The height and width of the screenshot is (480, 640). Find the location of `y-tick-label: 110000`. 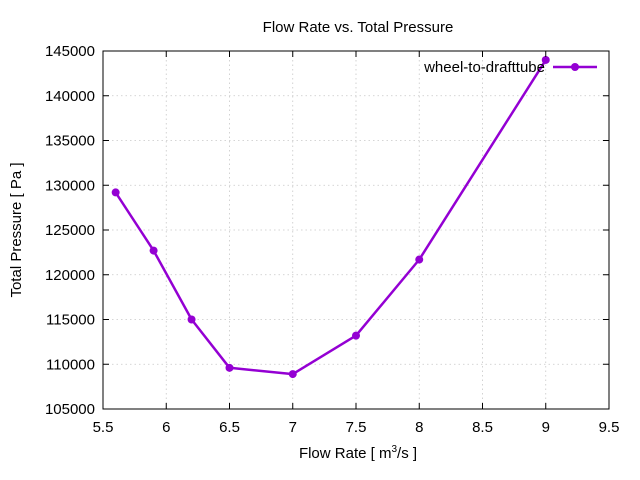

y-tick-label: 110000 is located at coordinates (70, 364).